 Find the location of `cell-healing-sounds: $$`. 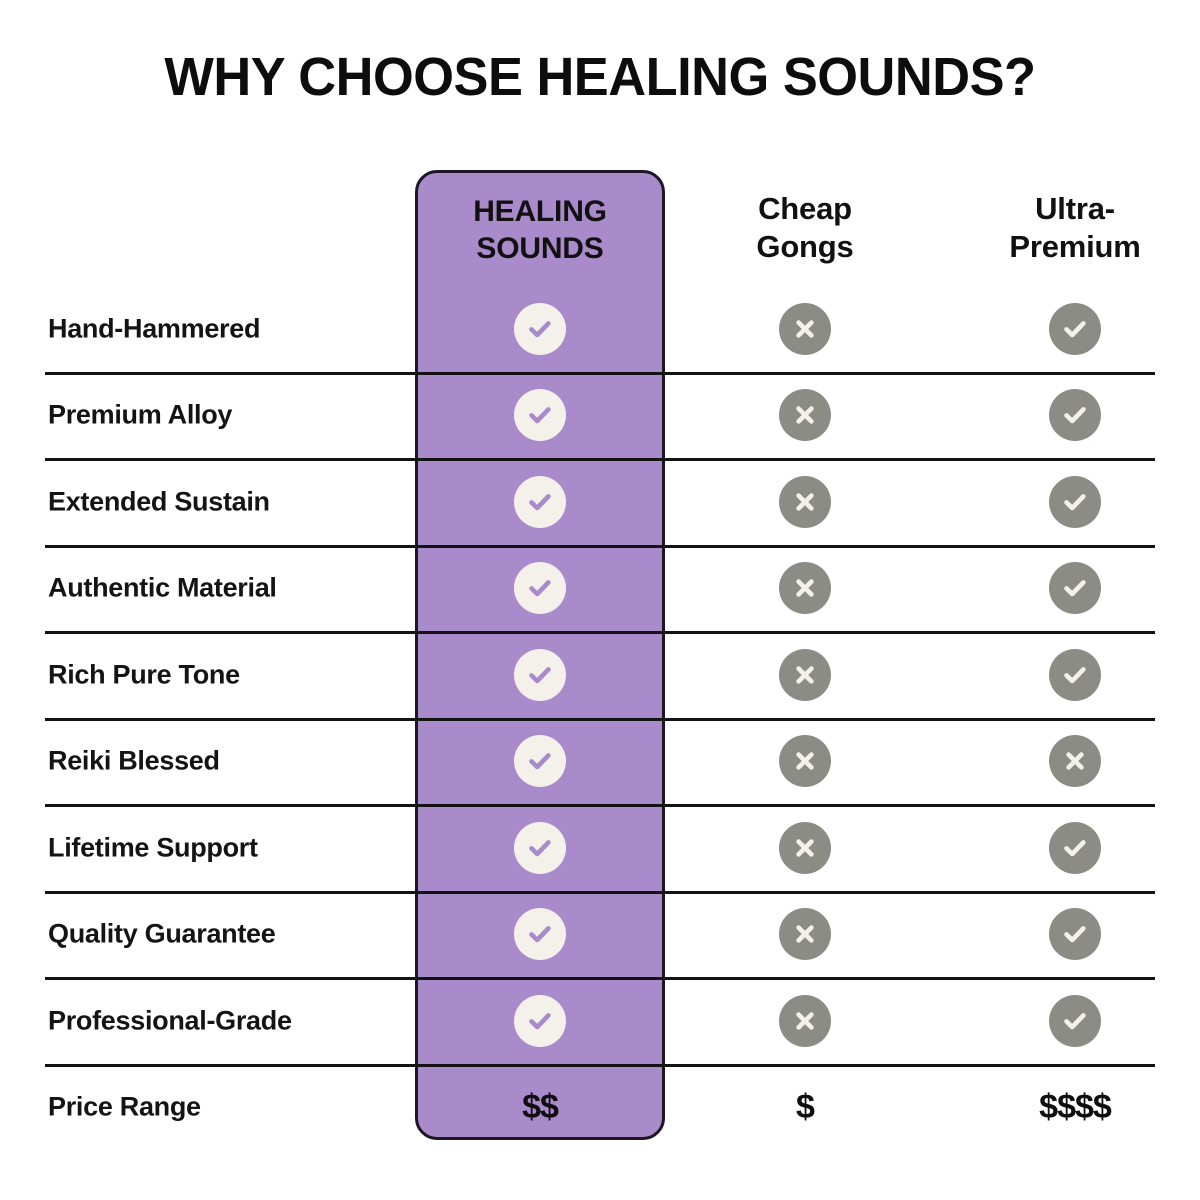

cell-healing-sounds: $$ is located at coordinates (540, 1107).